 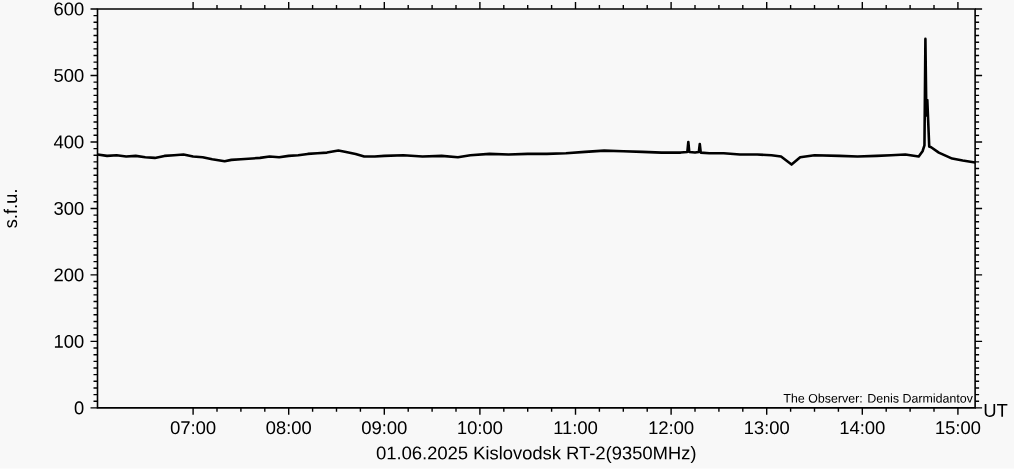 What do you see at coordinates (69, 342) in the screenshot?
I see `y-tick-label: 100` at bounding box center [69, 342].